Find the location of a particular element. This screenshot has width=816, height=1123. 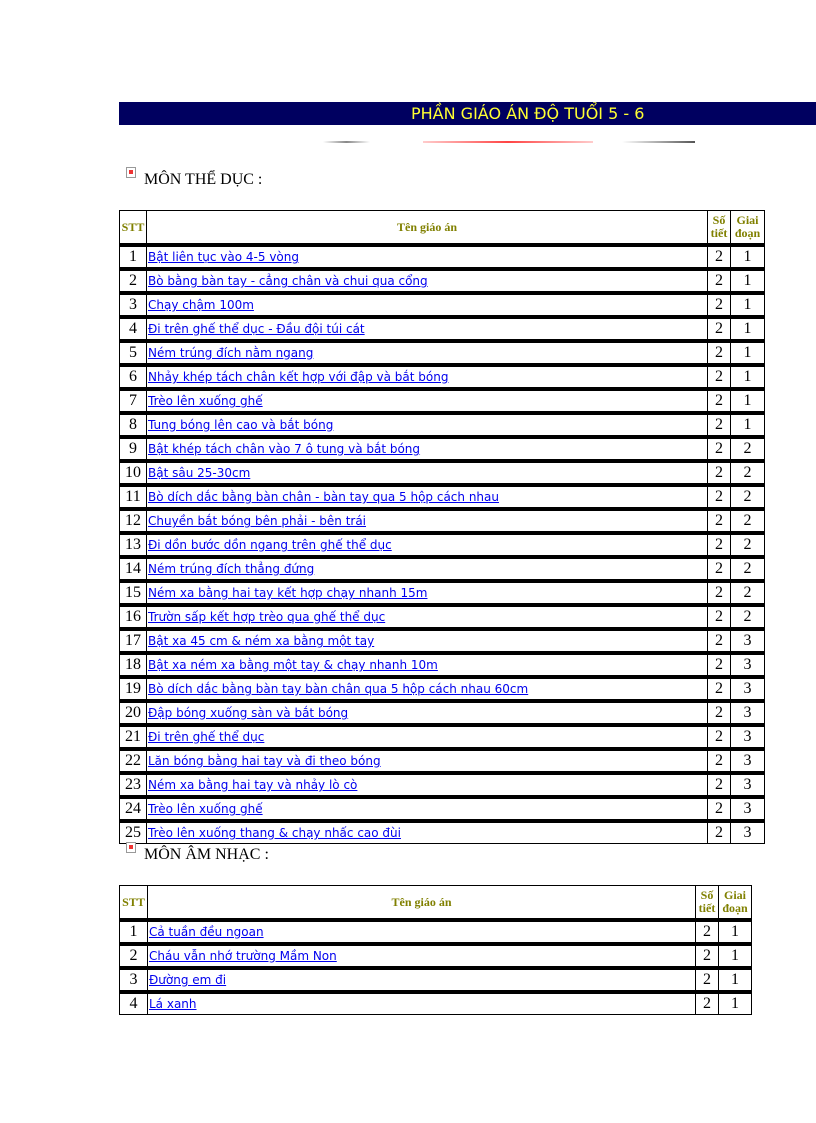

broken-image-icon is located at coordinates (131, 847).